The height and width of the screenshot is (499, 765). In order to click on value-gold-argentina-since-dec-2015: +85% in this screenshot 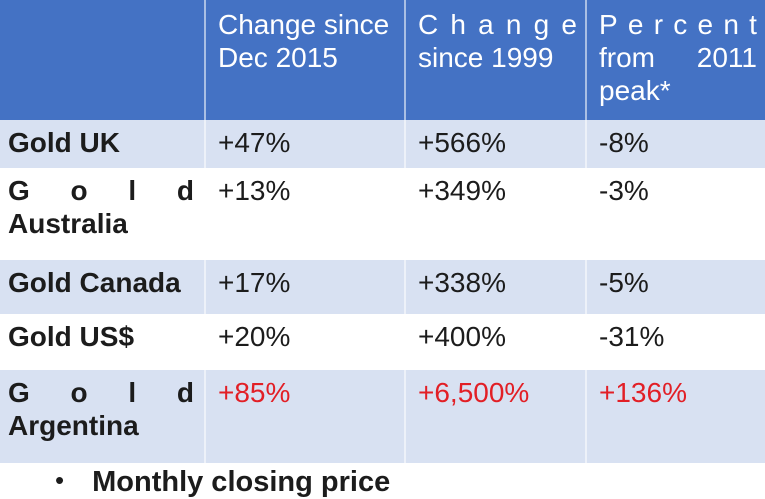, I will do `click(304, 416)`.